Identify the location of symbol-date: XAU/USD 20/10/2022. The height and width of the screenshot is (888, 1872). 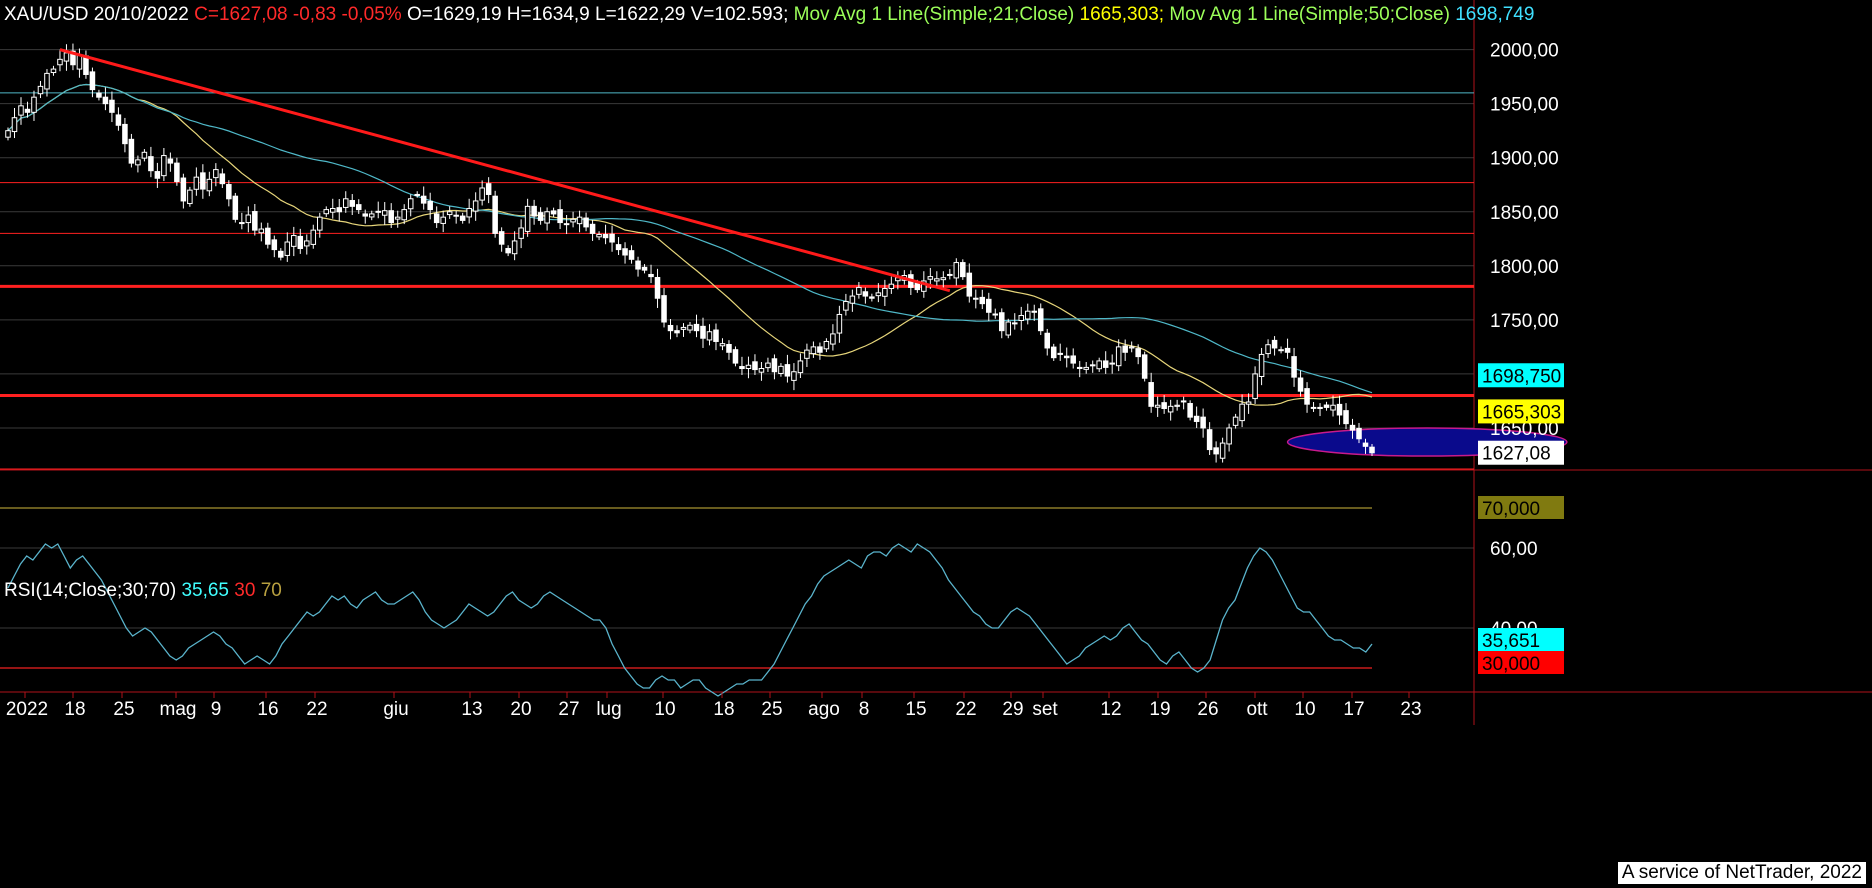
(96, 14).